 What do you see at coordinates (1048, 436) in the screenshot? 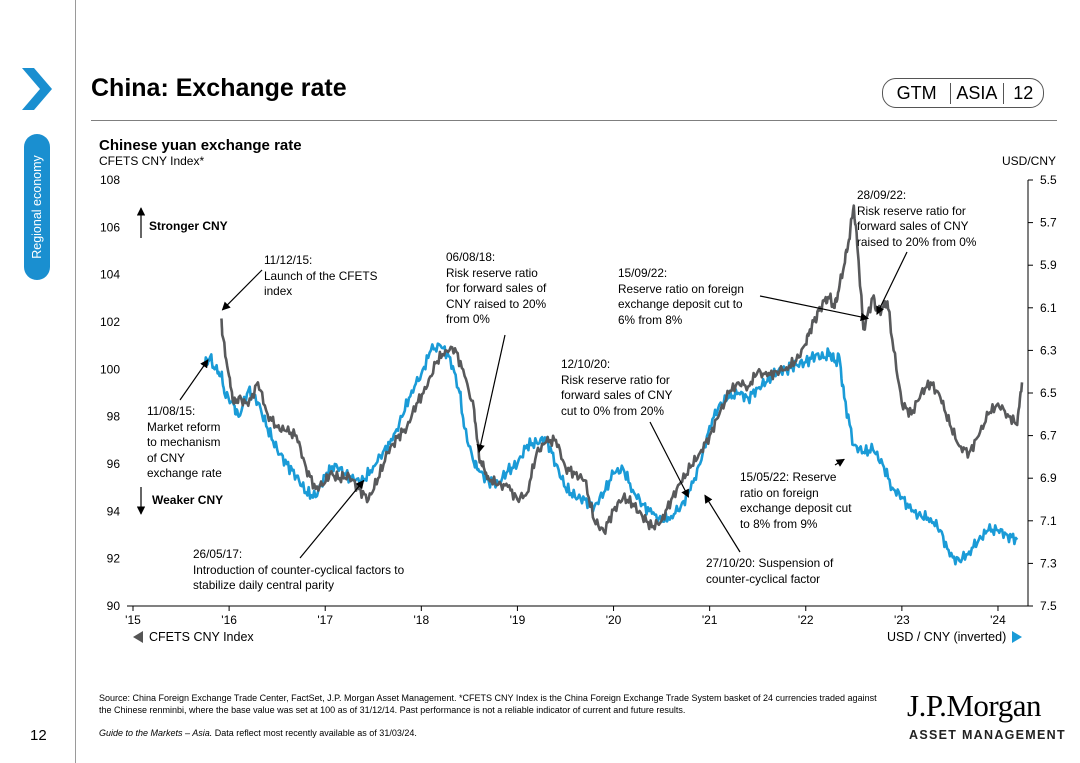
I see `right-tick-label: 6.7` at bounding box center [1048, 436].